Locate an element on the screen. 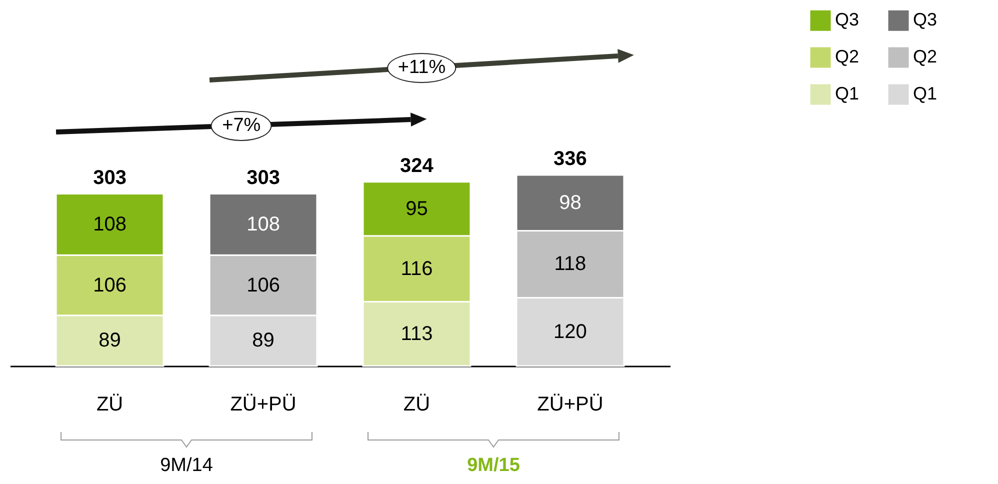 The height and width of the screenshot is (484, 998). data-label: 118 is located at coordinates (570, 264).